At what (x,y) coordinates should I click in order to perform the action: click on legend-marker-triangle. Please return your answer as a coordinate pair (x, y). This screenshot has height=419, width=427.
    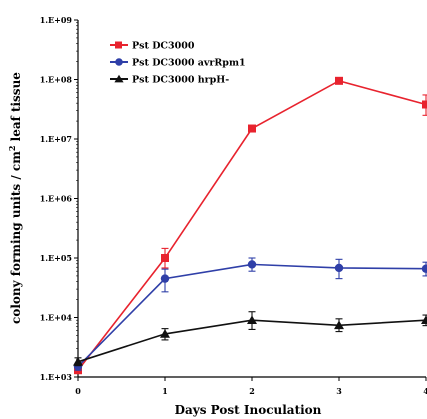
    Looking at the image, I should click on (119, 78).